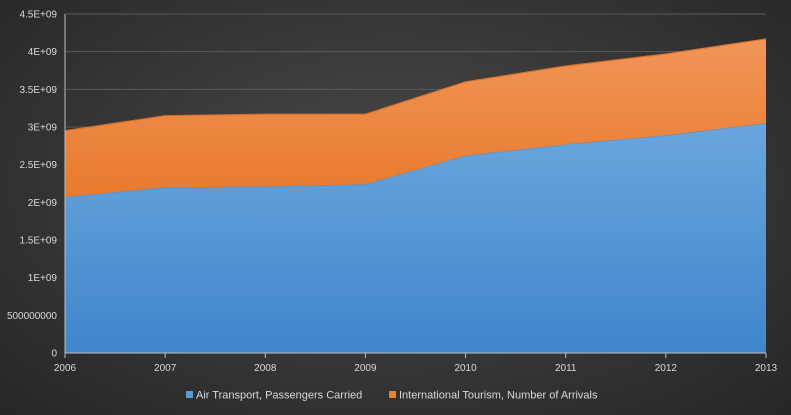  I want to click on y-tick-label: 0, so click(54, 354).